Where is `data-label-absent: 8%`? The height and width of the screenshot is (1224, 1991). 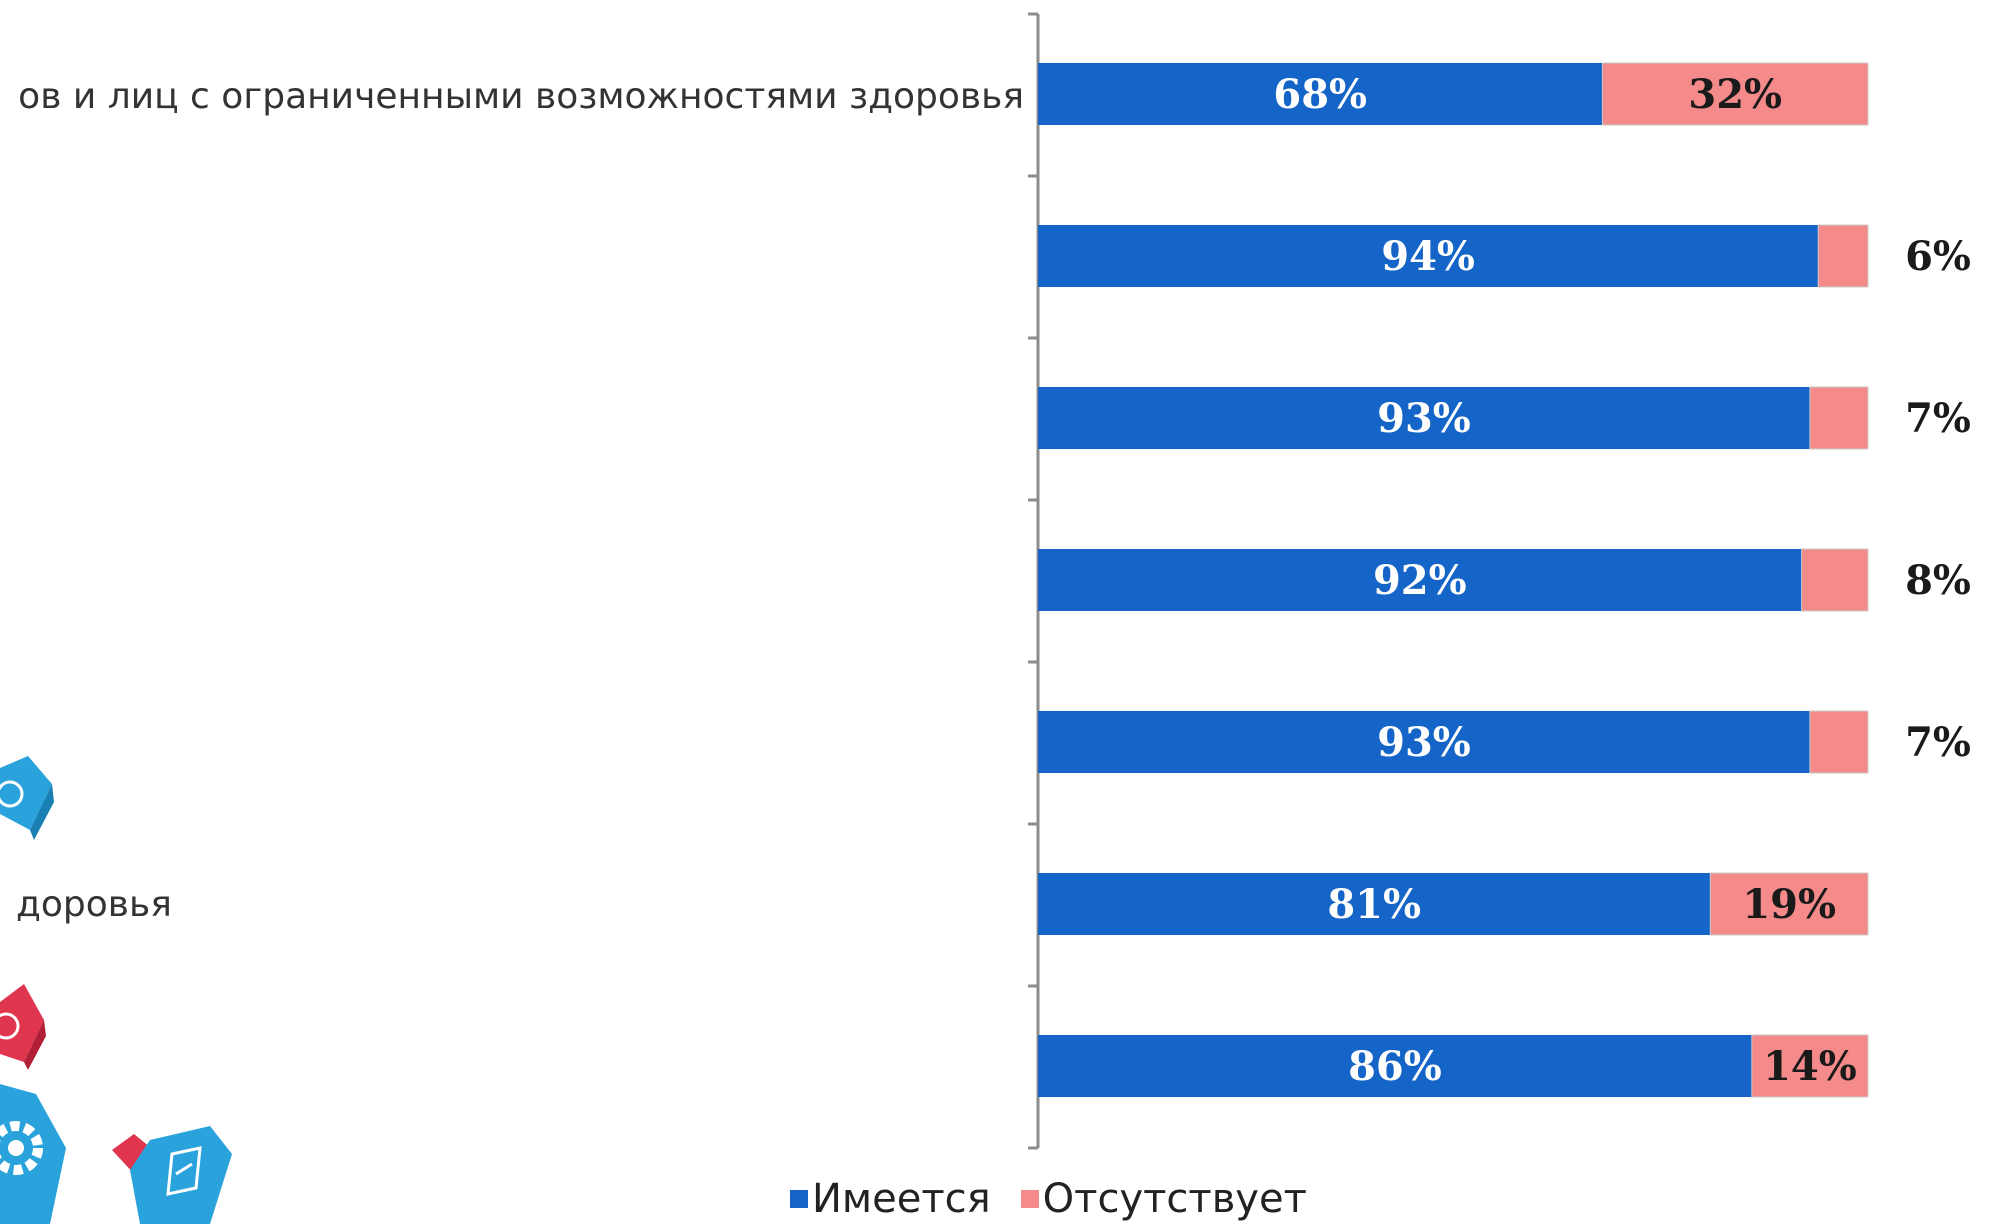 data-label-absent: 8% is located at coordinates (1938, 580).